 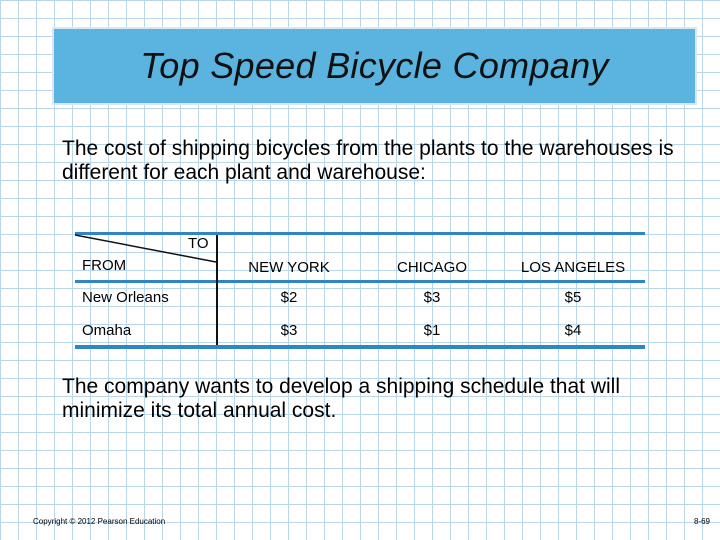 I want to click on cost-cell: $1, so click(x=432, y=330).